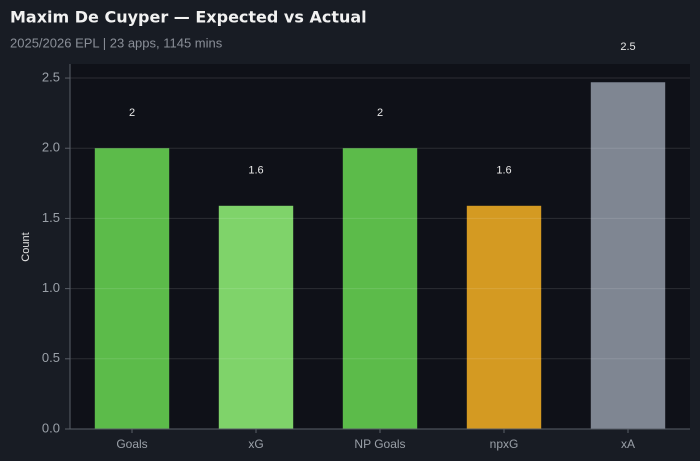 Image resolution: width=700 pixels, height=461 pixels. Describe the element at coordinates (188, 17) in the screenshot. I see `chart-title: Maxim De Cuyper — Expected vs Actual` at that location.